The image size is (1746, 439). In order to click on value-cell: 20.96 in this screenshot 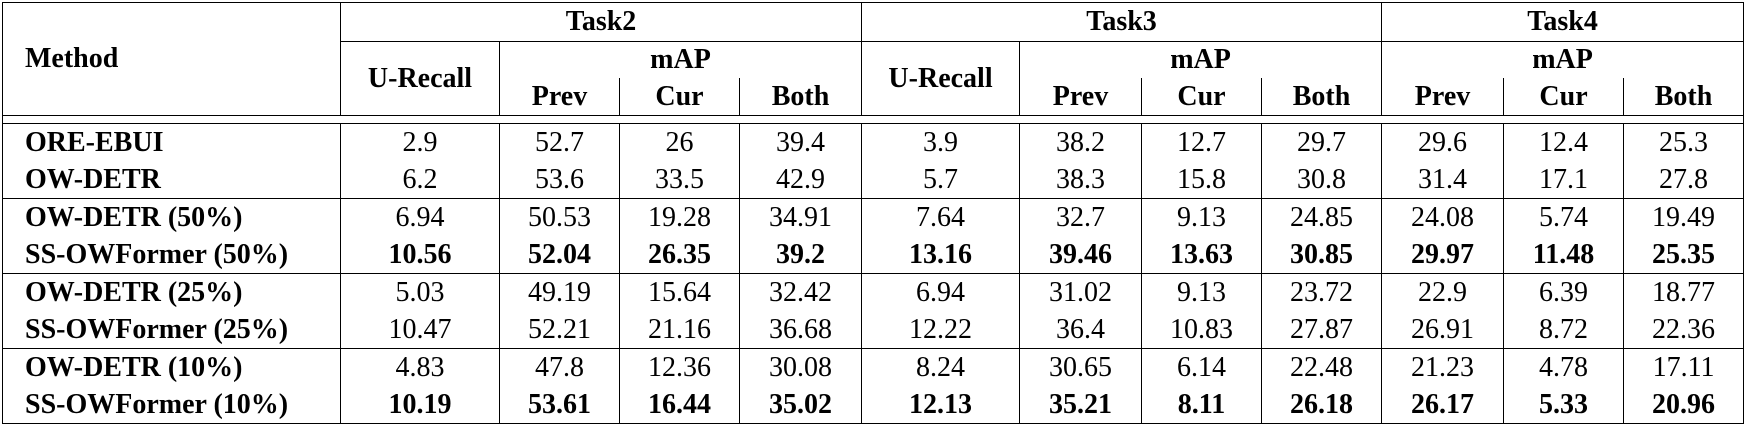, I will do `click(1684, 405)`.